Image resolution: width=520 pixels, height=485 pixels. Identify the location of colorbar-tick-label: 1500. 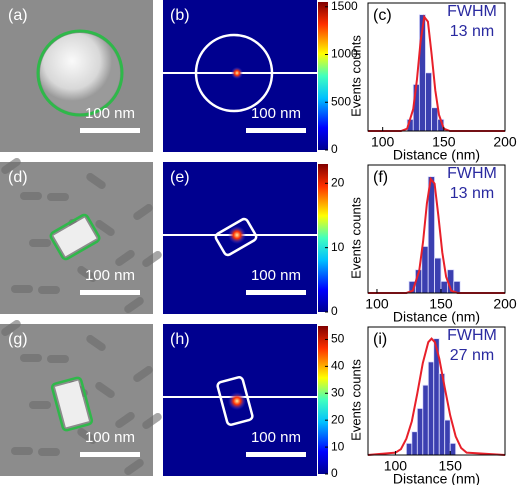
(344, 6).